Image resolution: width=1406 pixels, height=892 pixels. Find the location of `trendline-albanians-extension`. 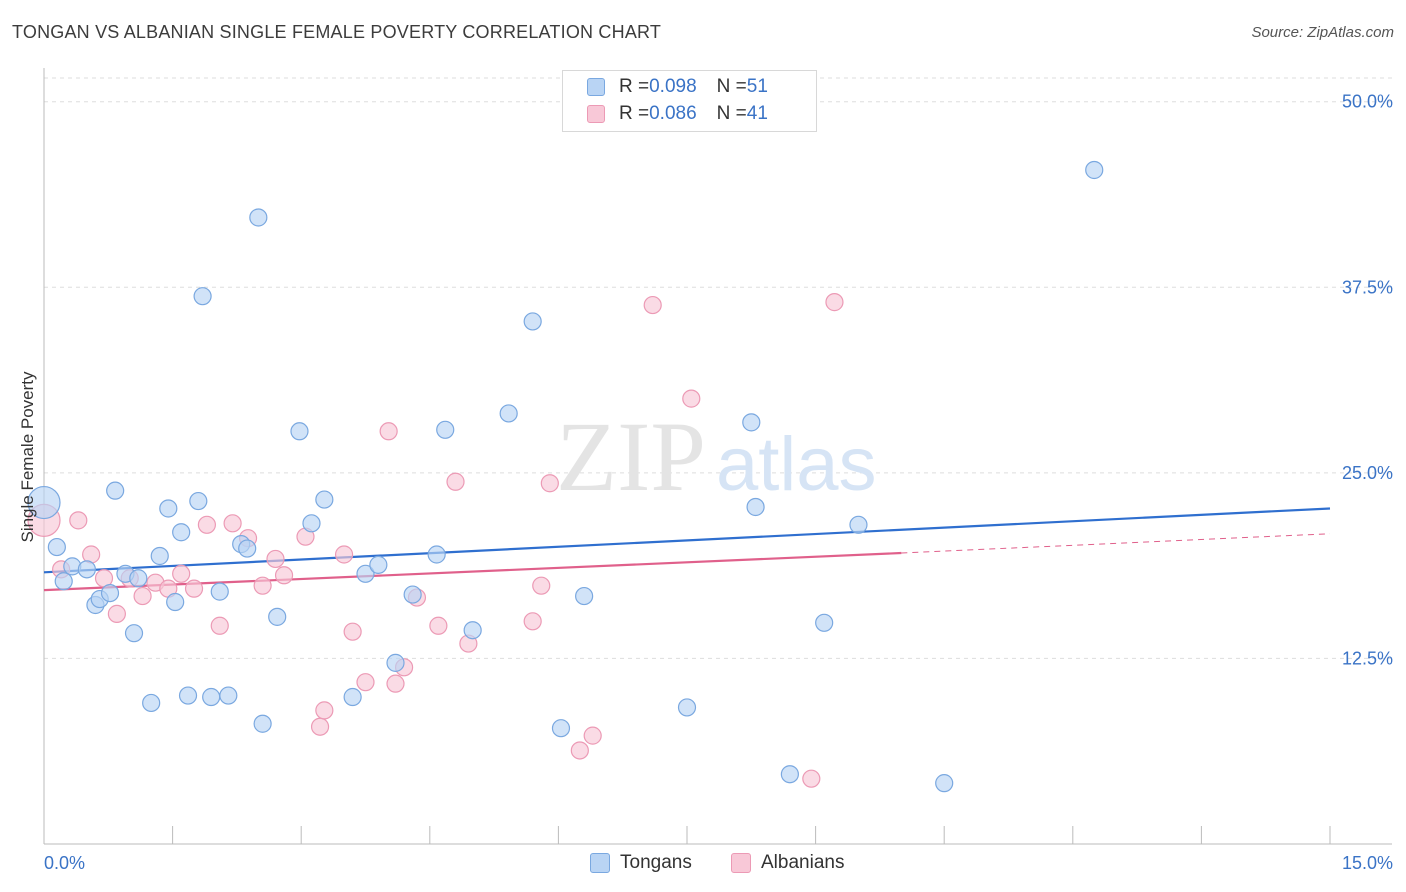

trendline-albanians-extension is located at coordinates (1116, 543).